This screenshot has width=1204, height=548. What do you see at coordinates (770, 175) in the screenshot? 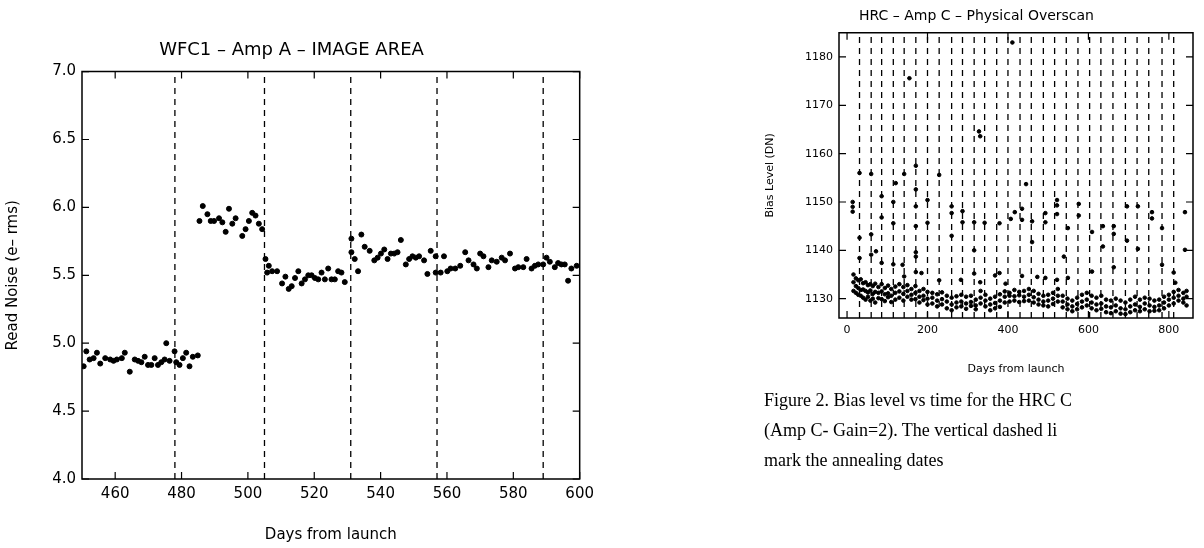
I see `y-axis-title: Bias Level (DN)` at bounding box center [770, 175].